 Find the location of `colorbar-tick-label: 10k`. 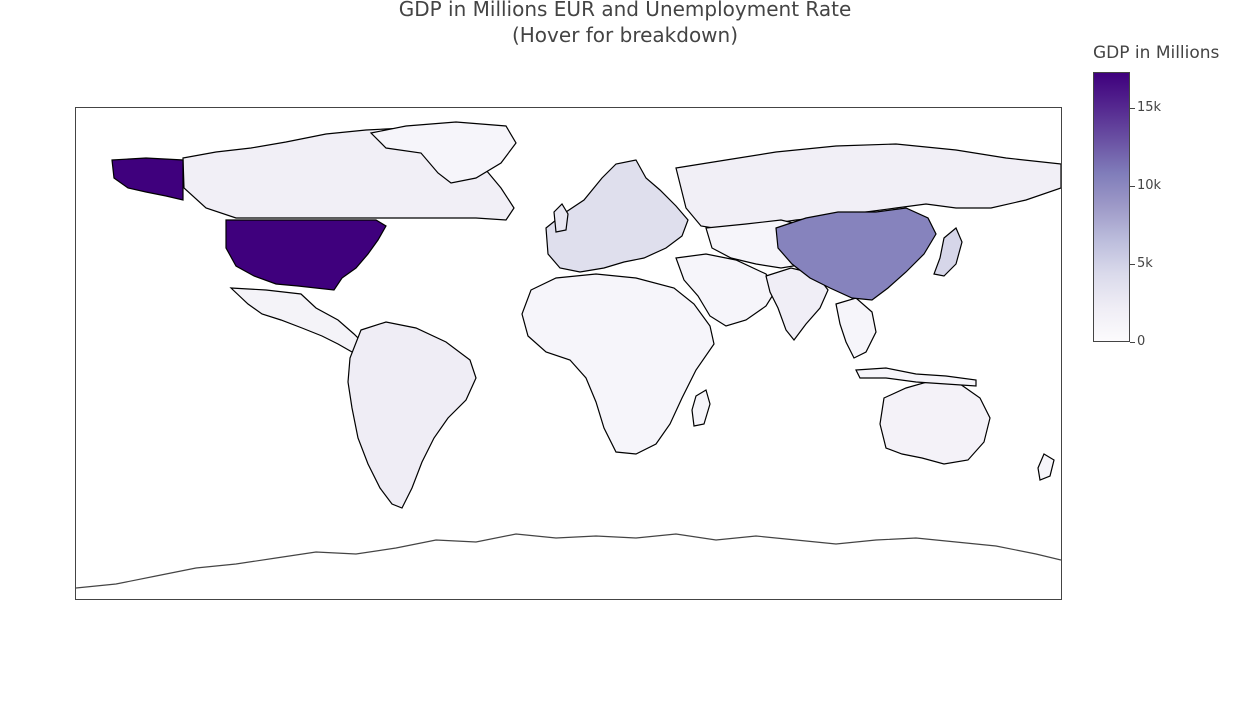

colorbar-tick-label: 10k is located at coordinates (1149, 185).